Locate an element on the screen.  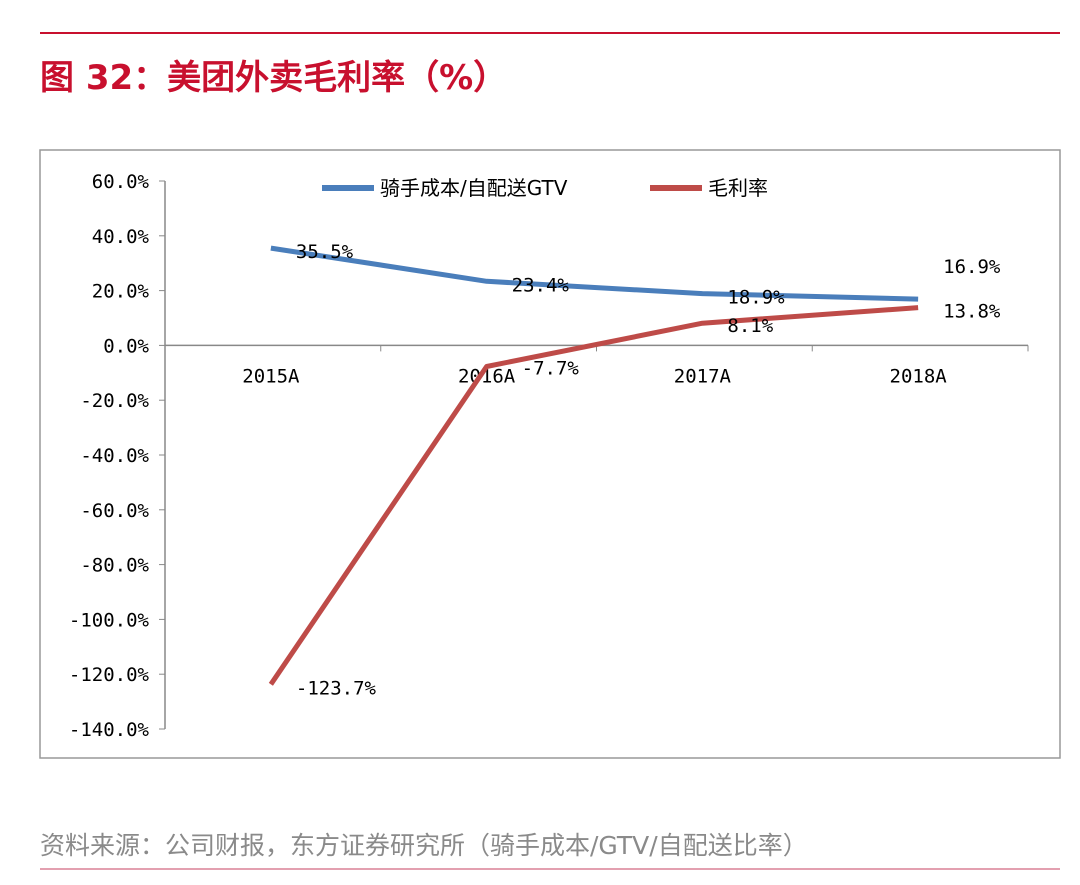
data-label: 8.1% is located at coordinates (750, 326).